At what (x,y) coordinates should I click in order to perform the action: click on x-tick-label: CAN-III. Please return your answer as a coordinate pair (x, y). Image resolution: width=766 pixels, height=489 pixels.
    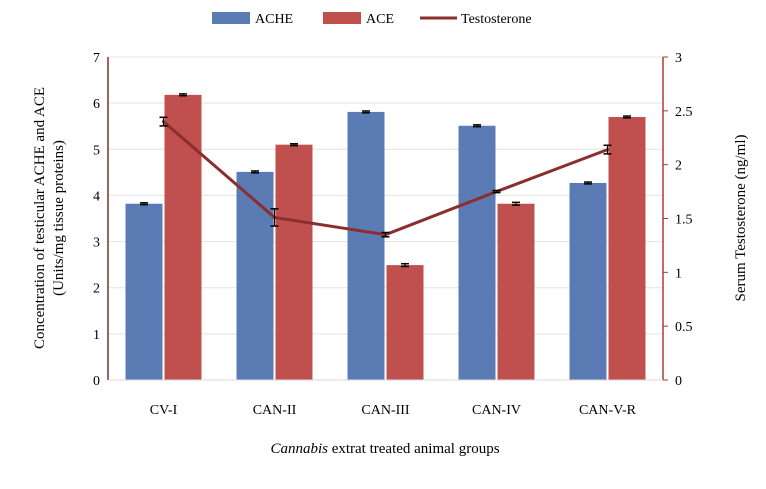
    Looking at the image, I should click on (385, 410).